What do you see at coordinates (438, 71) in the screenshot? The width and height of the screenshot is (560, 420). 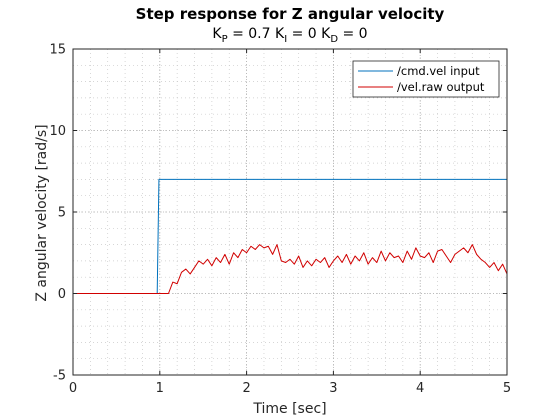 I see `legend-label-0: /cmd.vel input` at bounding box center [438, 71].